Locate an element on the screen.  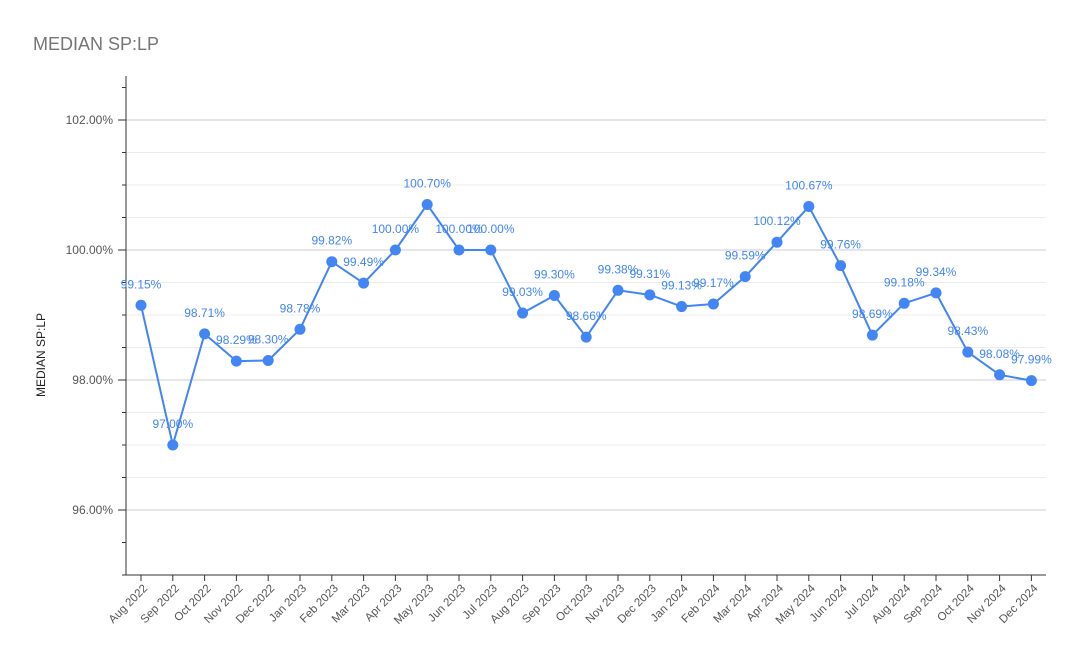
y-tick-label: 96.00% is located at coordinates (92, 510).